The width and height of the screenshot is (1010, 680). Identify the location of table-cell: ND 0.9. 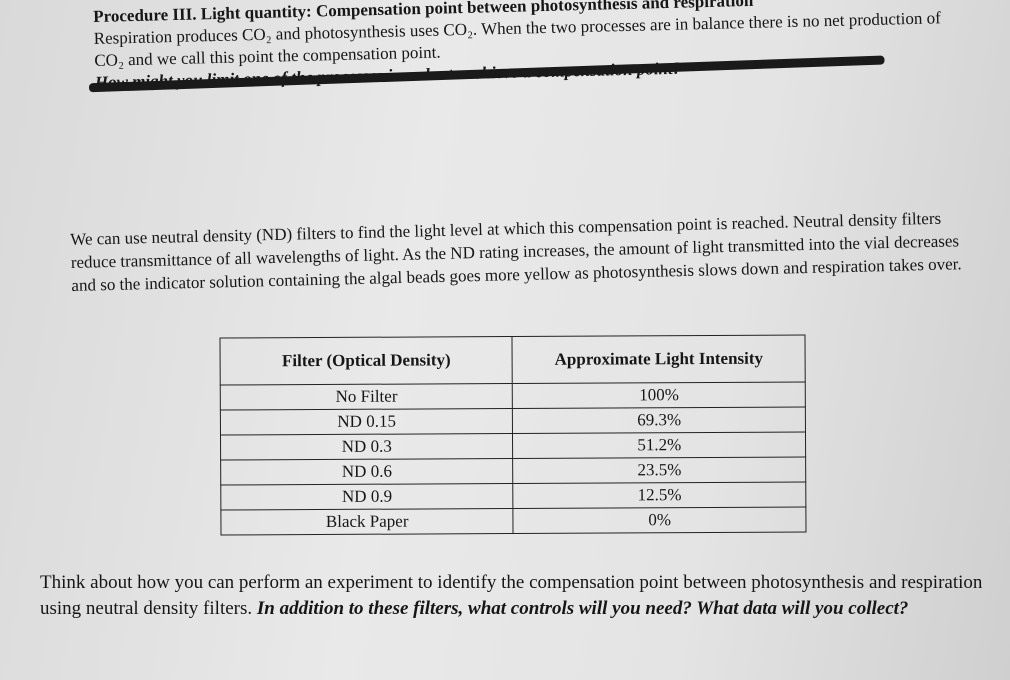
(367, 497).